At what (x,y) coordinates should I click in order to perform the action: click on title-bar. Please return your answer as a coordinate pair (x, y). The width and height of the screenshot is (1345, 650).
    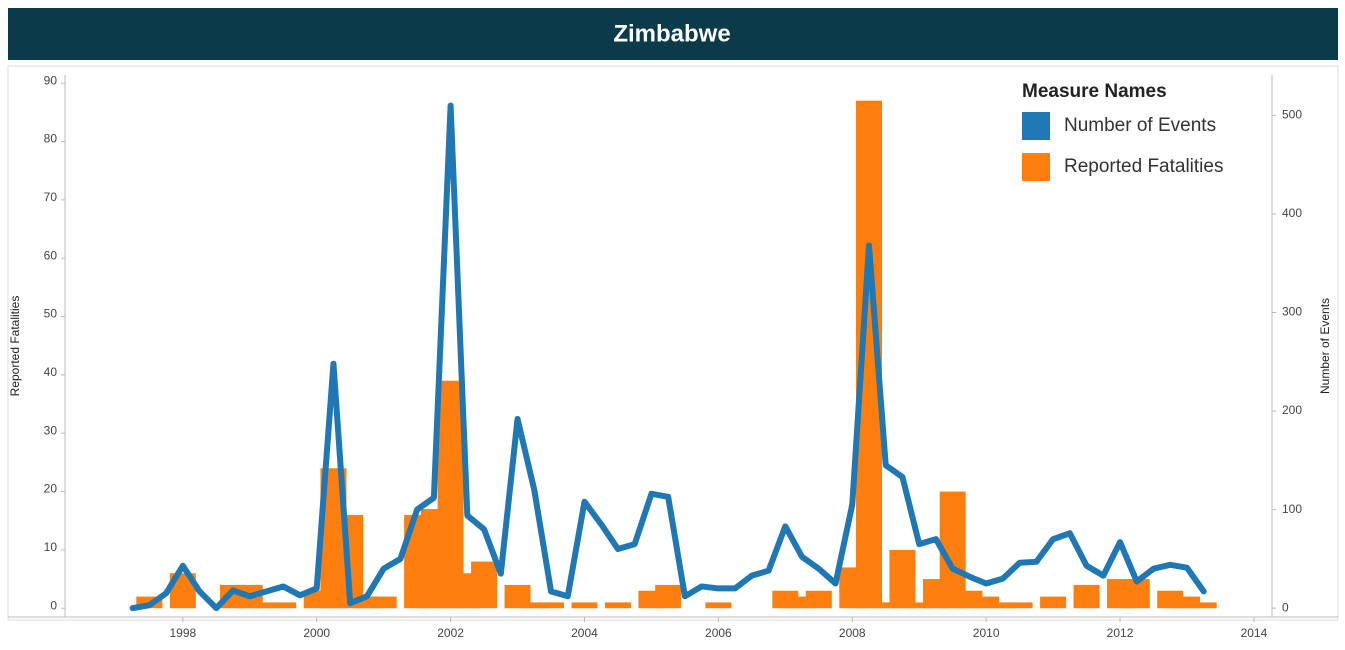
    Looking at the image, I should click on (673, 34).